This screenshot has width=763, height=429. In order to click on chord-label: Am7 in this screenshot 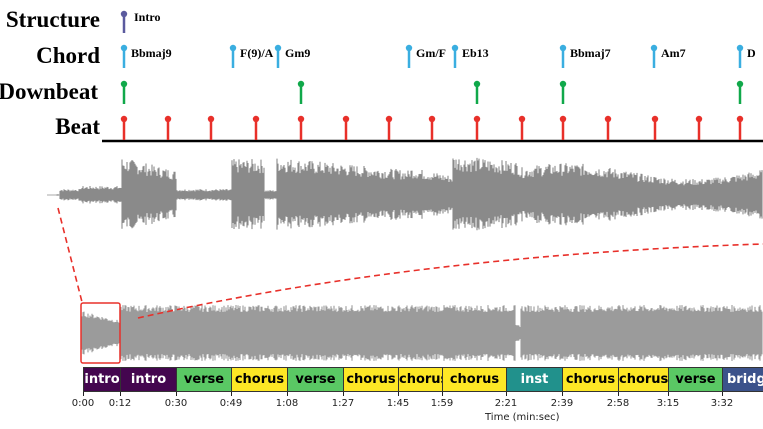, I will do `click(673, 53)`.